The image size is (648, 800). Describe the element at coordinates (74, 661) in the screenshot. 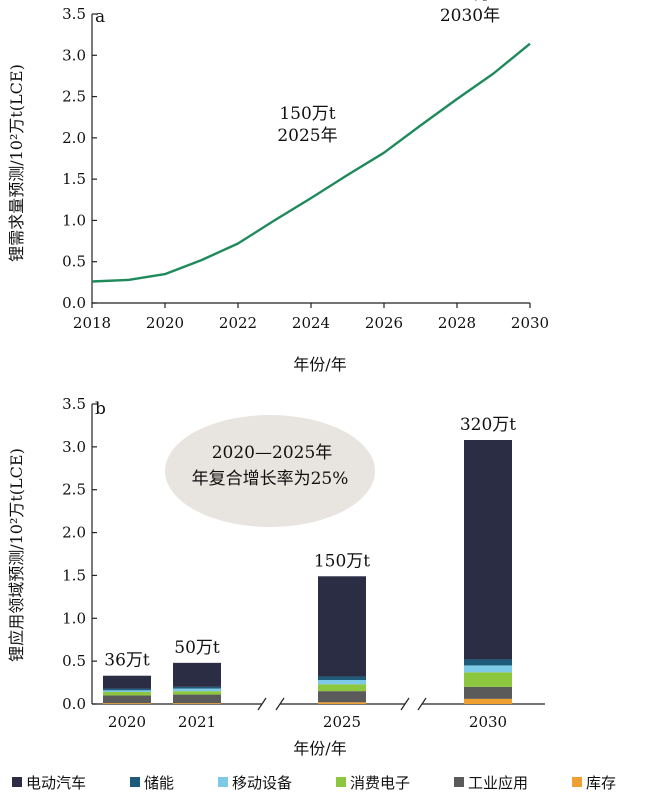

I see `panel-b-y-tick-label: 0.5` at that location.